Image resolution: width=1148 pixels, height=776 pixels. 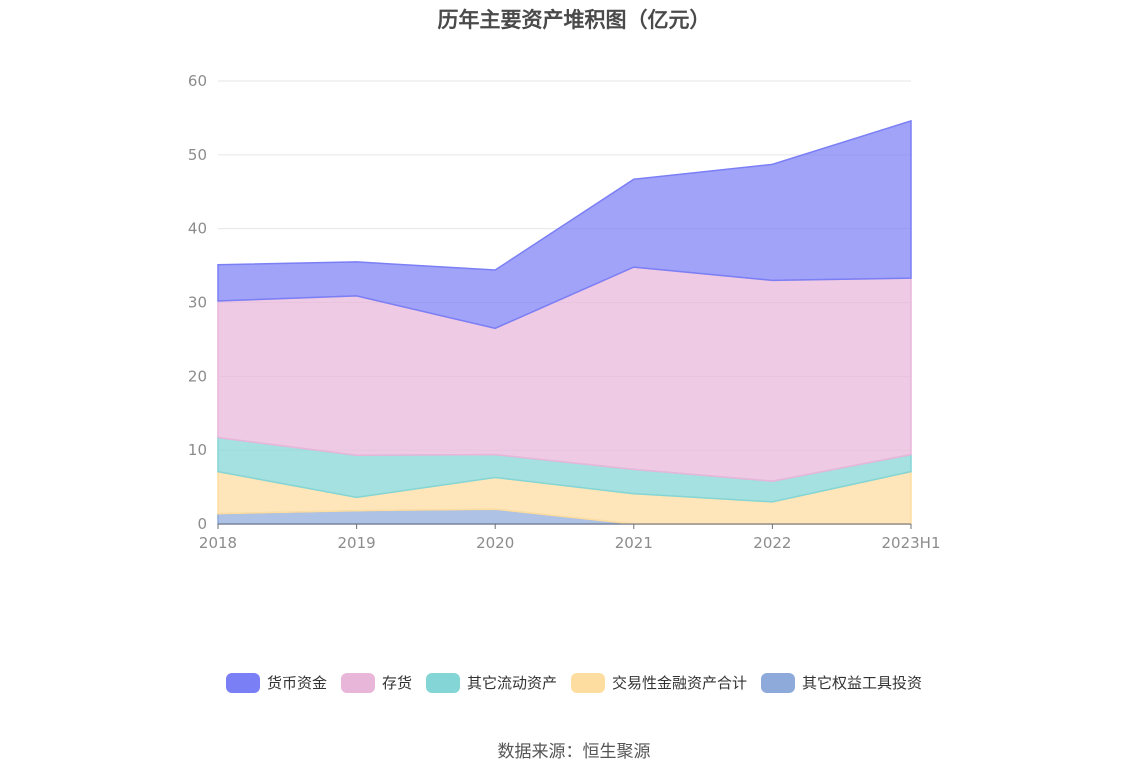 I want to click on y-tick-label: 0, so click(x=202, y=524).